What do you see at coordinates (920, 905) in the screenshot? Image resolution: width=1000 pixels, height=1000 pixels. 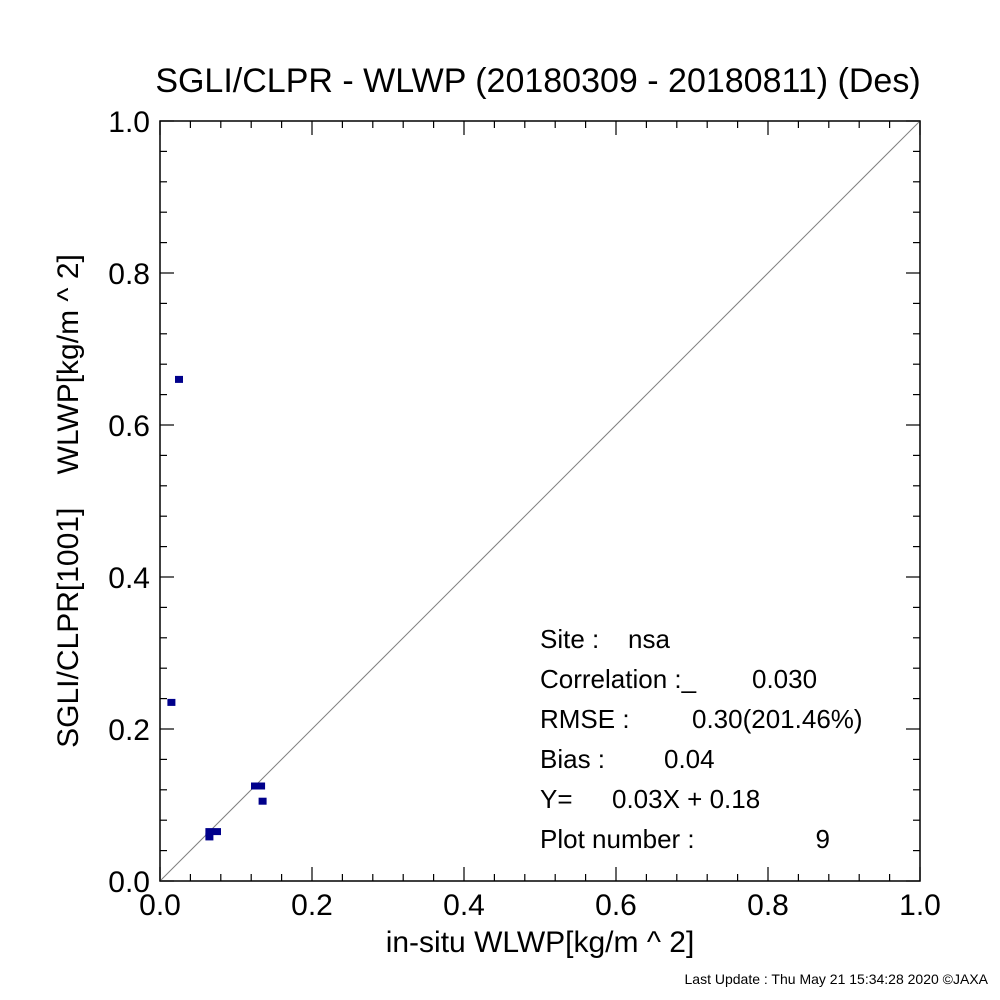 I see `x-tick-label: 1.0` at bounding box center [920, 905].